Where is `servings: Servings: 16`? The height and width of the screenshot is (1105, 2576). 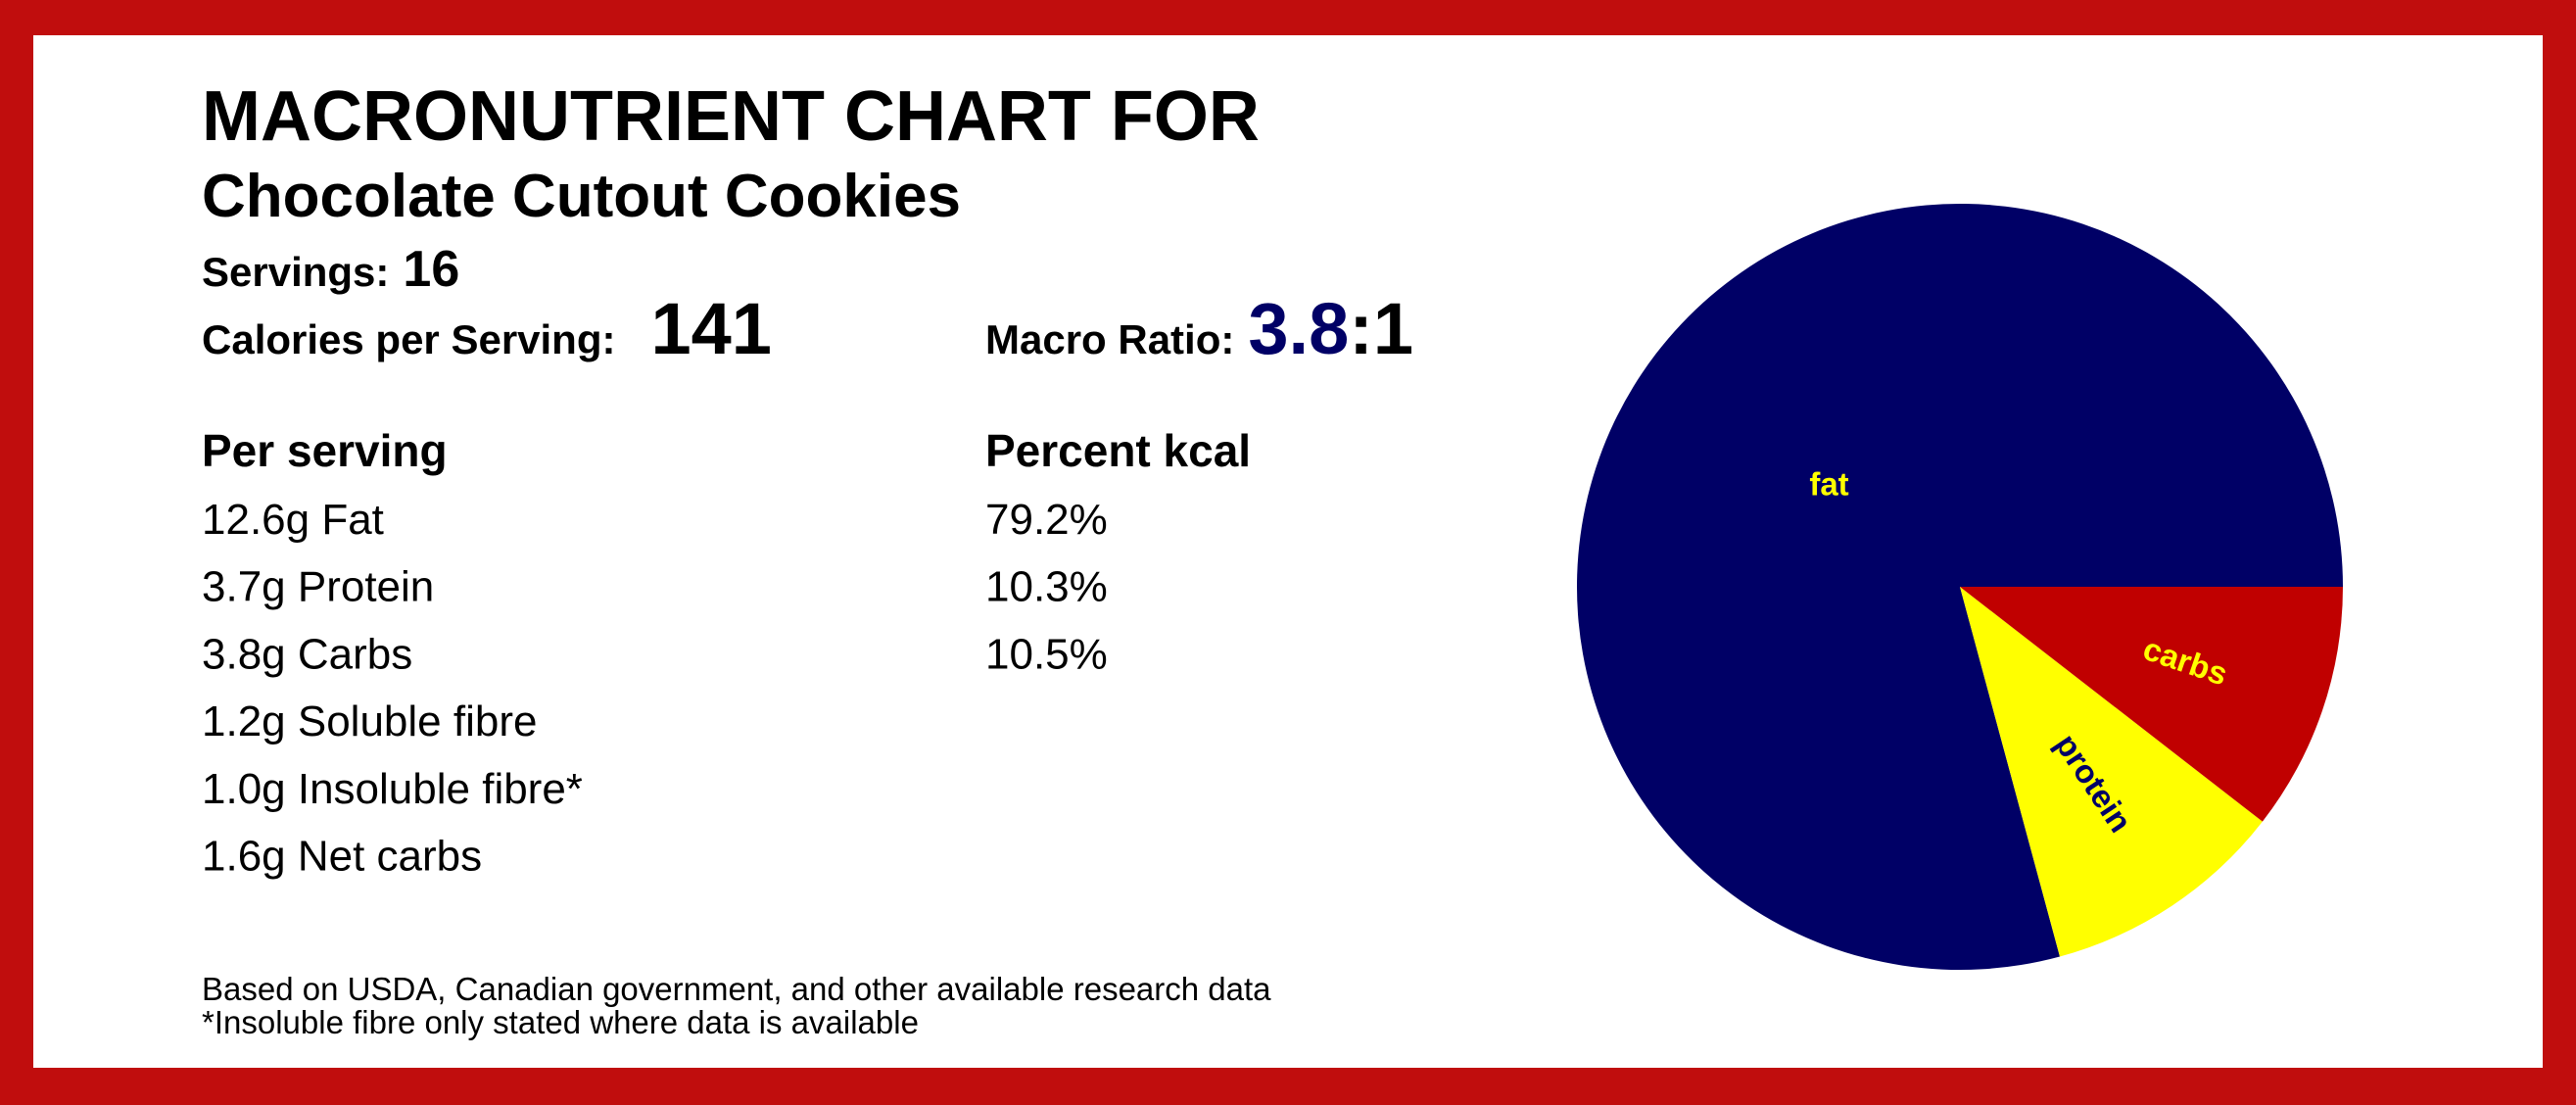
servings: Servings: 16 is located at coordinates (331, 269).